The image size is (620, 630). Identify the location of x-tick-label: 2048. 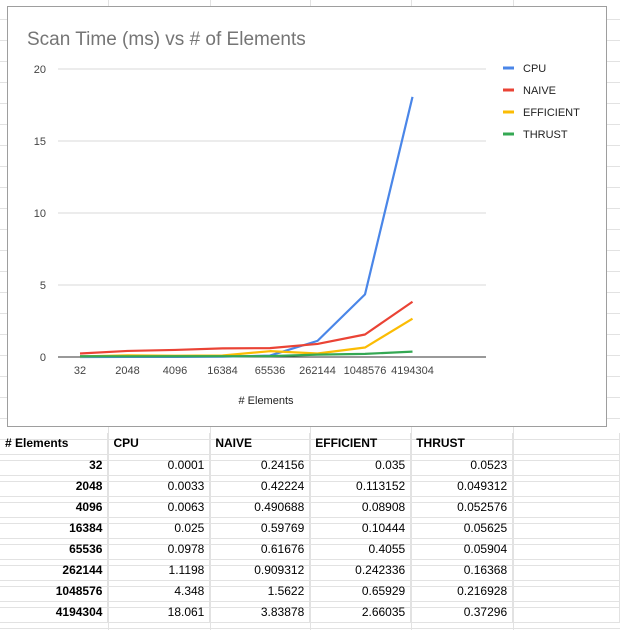
(127, 371).